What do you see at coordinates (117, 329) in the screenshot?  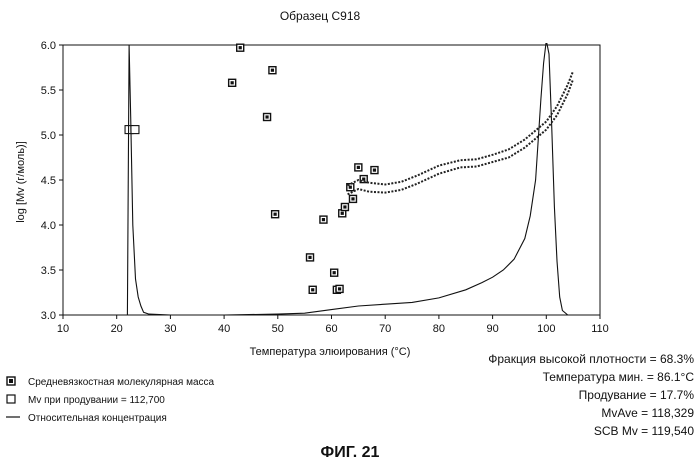 I see `x-tick-label: 20` at bounding box center [117, 329].